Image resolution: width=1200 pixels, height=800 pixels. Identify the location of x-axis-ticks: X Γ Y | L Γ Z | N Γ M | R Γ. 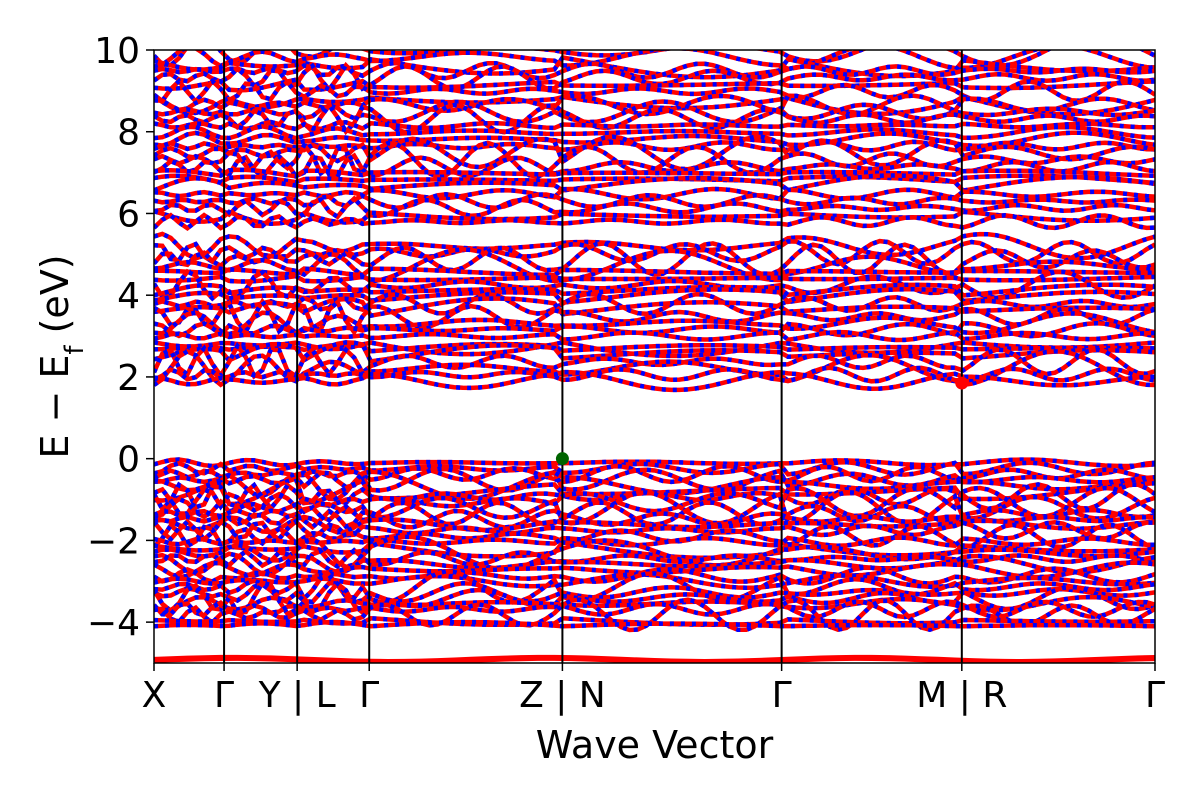
(653, 689).